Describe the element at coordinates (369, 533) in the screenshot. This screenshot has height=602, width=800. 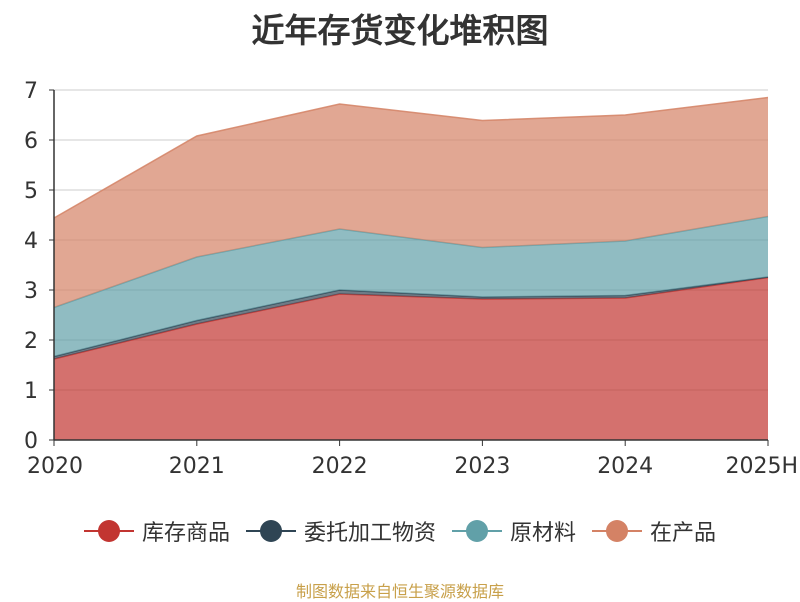
I see `legend-label: 委托加工物资` at that location.